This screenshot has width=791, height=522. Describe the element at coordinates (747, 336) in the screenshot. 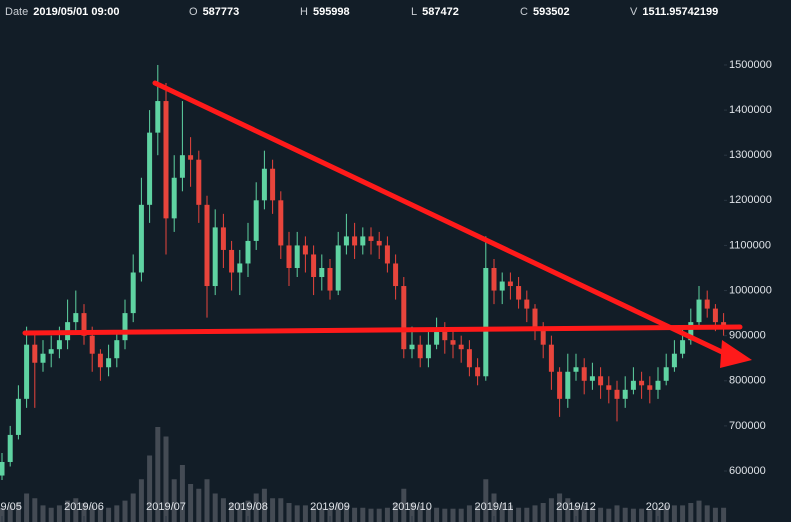

I see `y-tick-label: 900000` at that location.